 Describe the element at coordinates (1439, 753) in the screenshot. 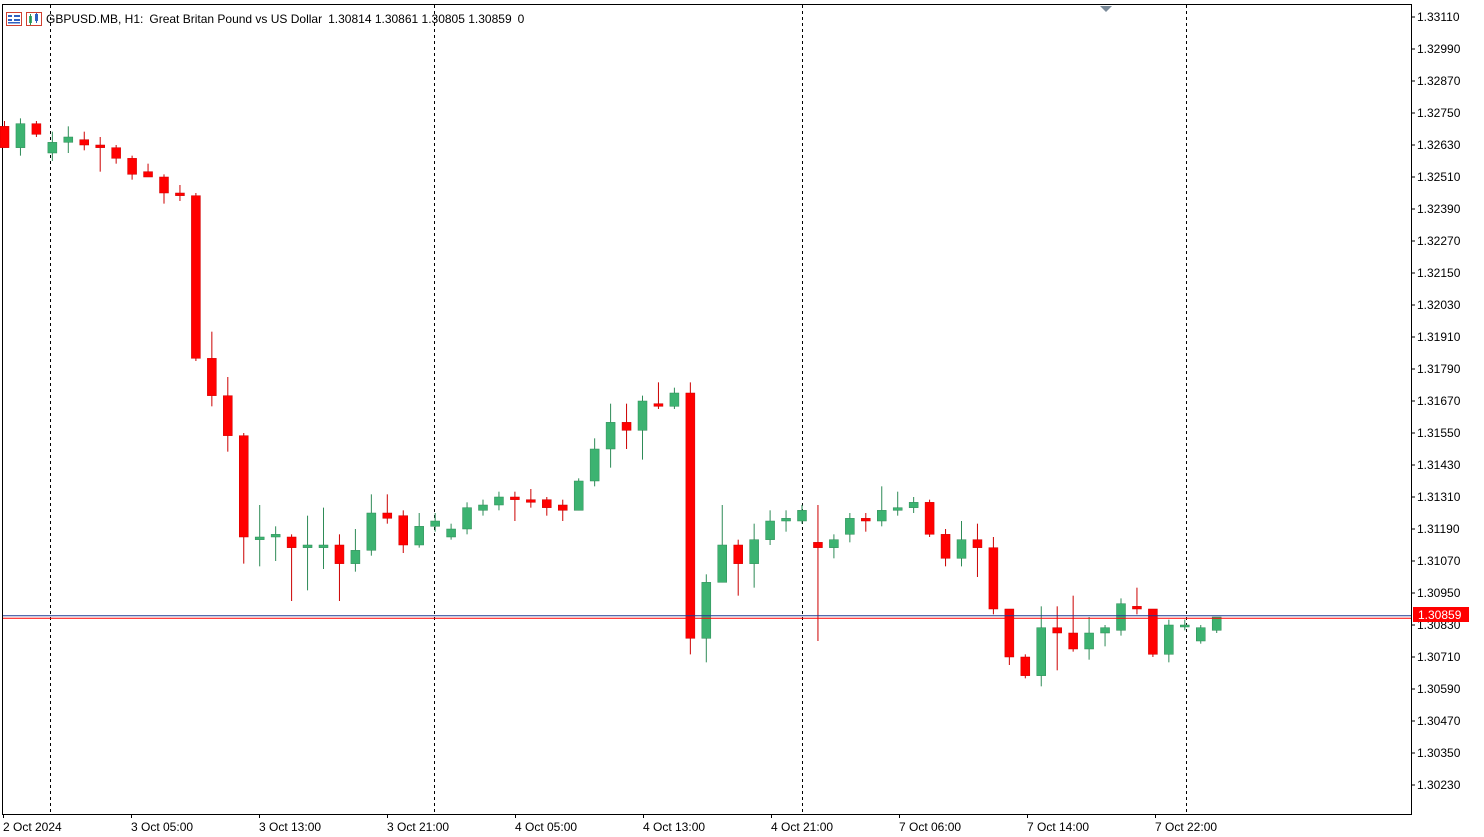

I see `y-tick-label: 1.30350` at that location.